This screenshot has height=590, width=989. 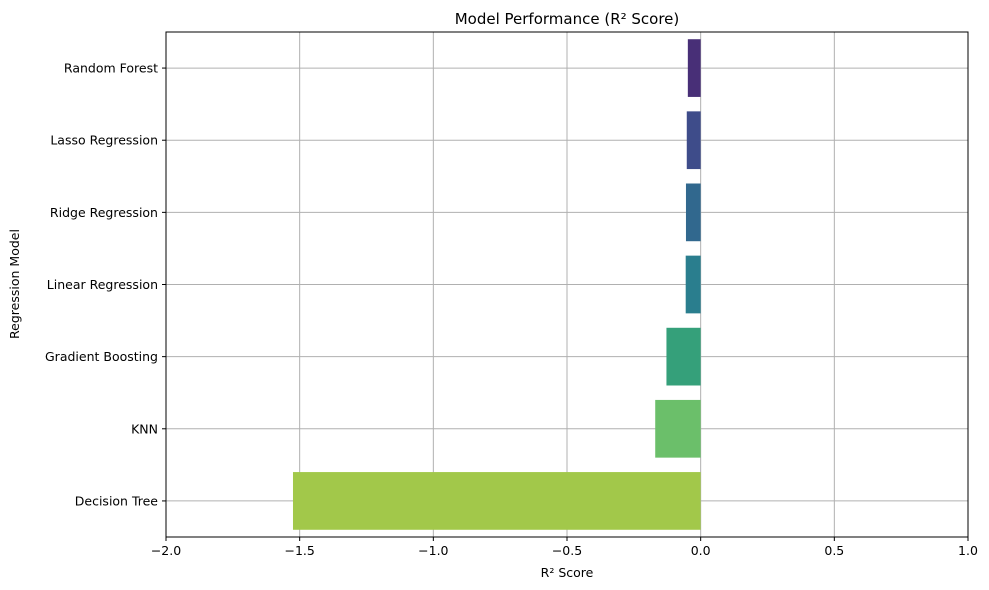 What do you see at coordinates (104, 212) in the screenshot?
I see `y-tick-label: Ridge Regression` at bounding box center [104, 212].